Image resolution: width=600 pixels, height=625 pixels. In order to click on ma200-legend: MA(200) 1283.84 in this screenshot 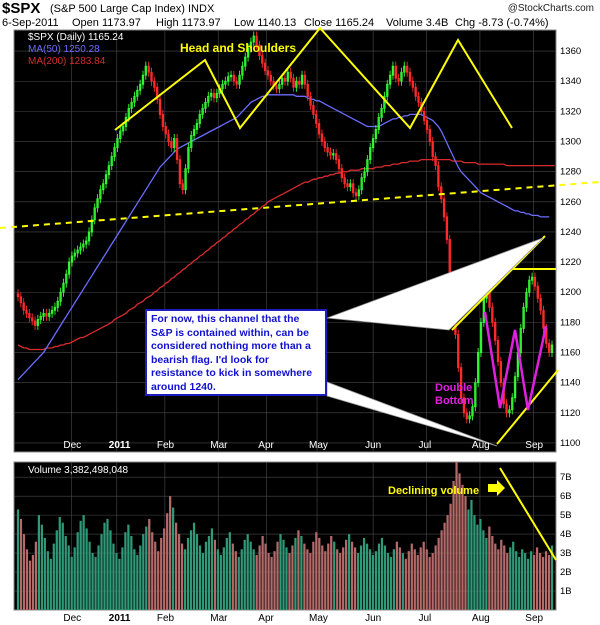, I will do `click(67, 61)`.